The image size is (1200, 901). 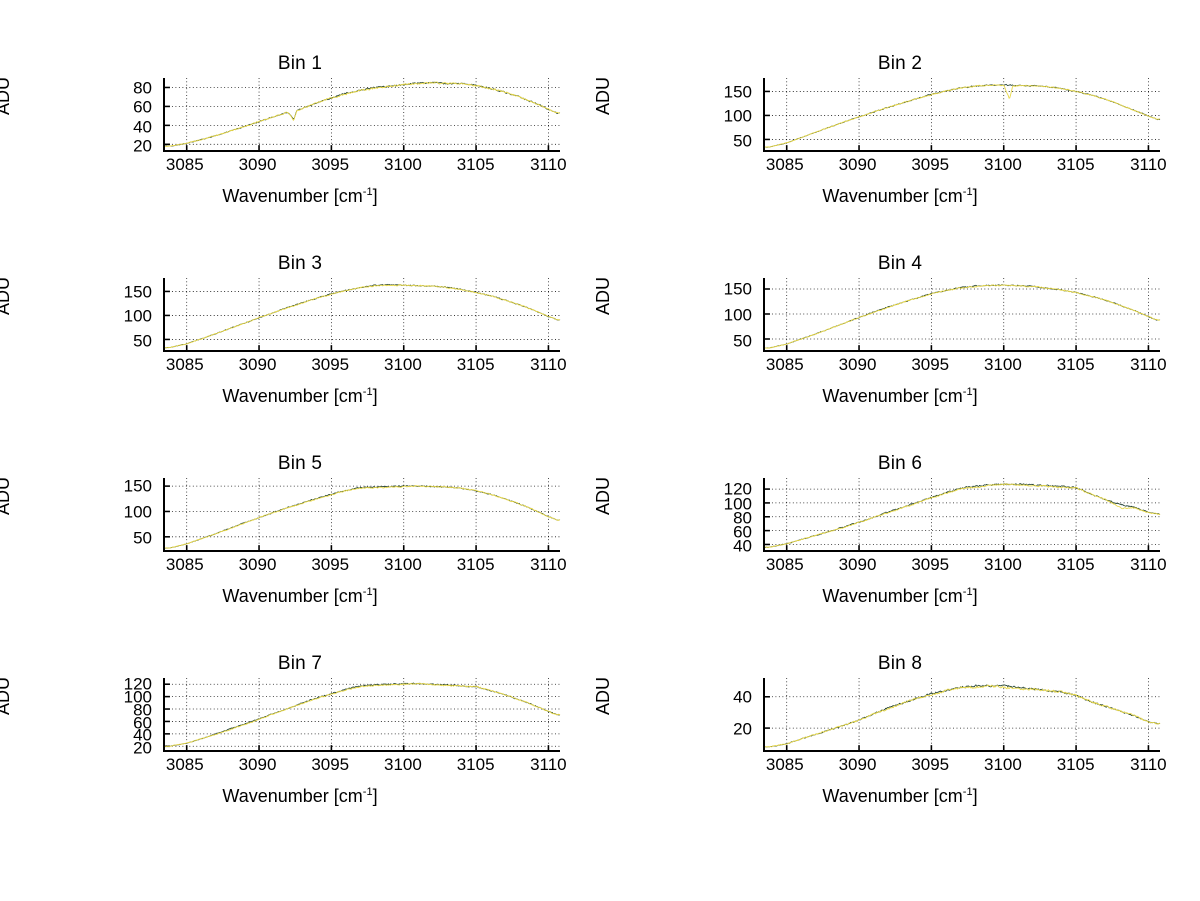 What do you see at coordinates (365, 767) in the screenshot?
I see `x-tick-labels-7: 3085 3090 3095 3100 3105 3110` at bounding box center [365, 767].